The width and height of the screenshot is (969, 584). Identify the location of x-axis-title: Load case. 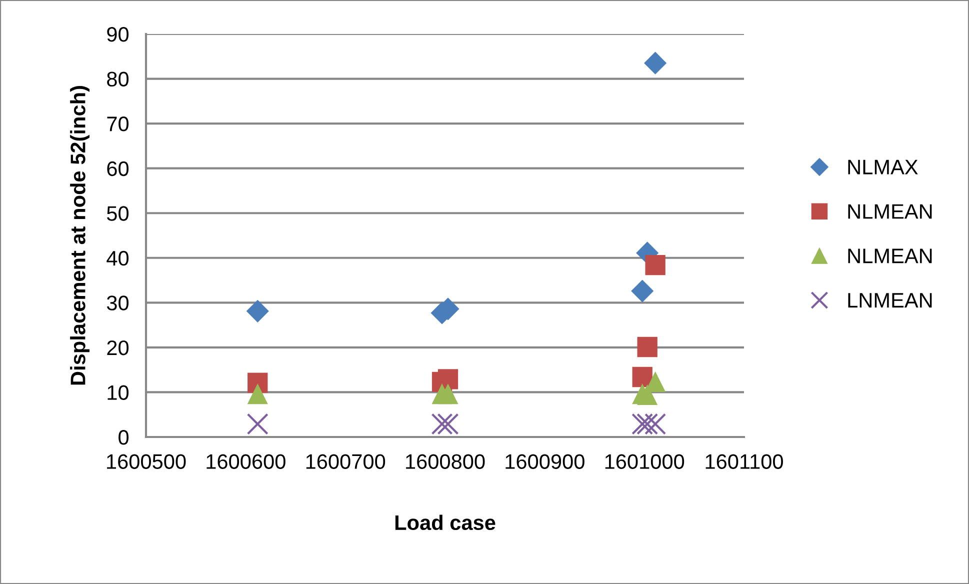
(445, 522).